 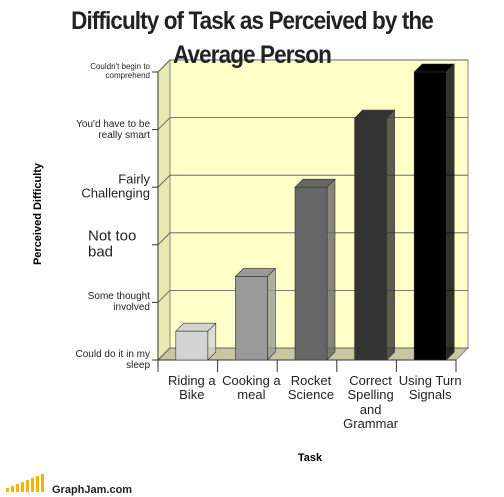 What do you see at coordinates (310, 458) in the screenshot?
I see `x-axis-label: Task` at bounding box center [310, 458].